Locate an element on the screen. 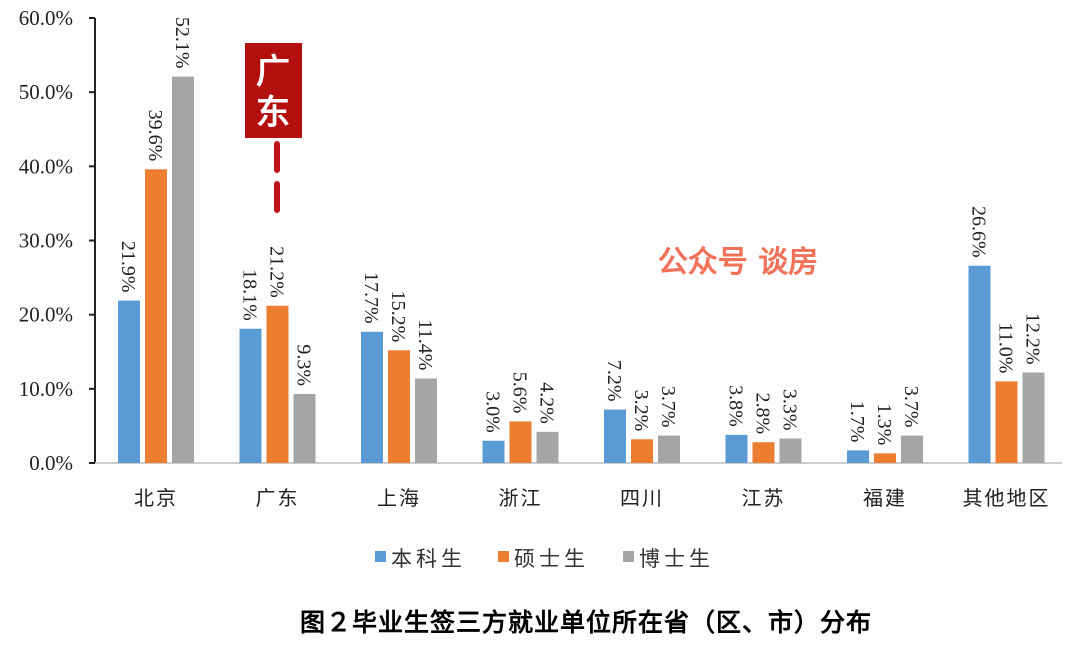  bar-硕士生-浙江 is located at coordinates (520, 442).